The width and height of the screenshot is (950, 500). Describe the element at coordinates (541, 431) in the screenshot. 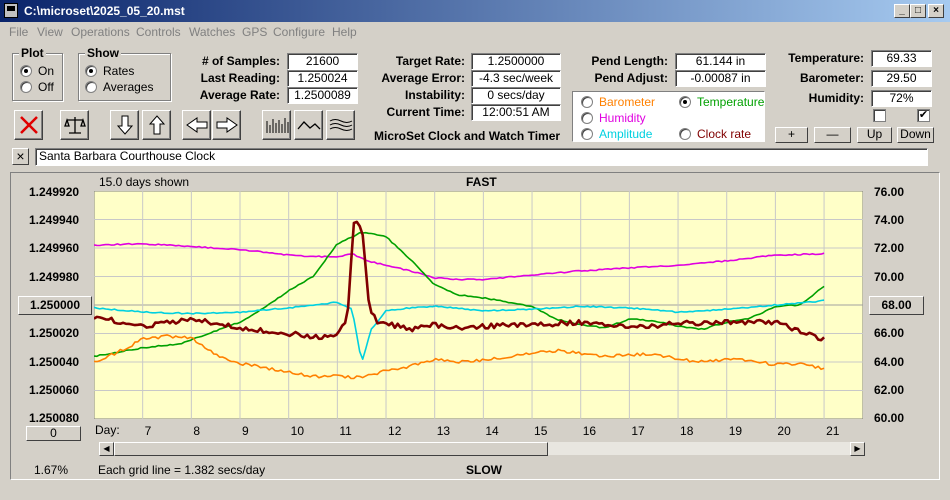

I see `x-tick-label: 15` at that location.